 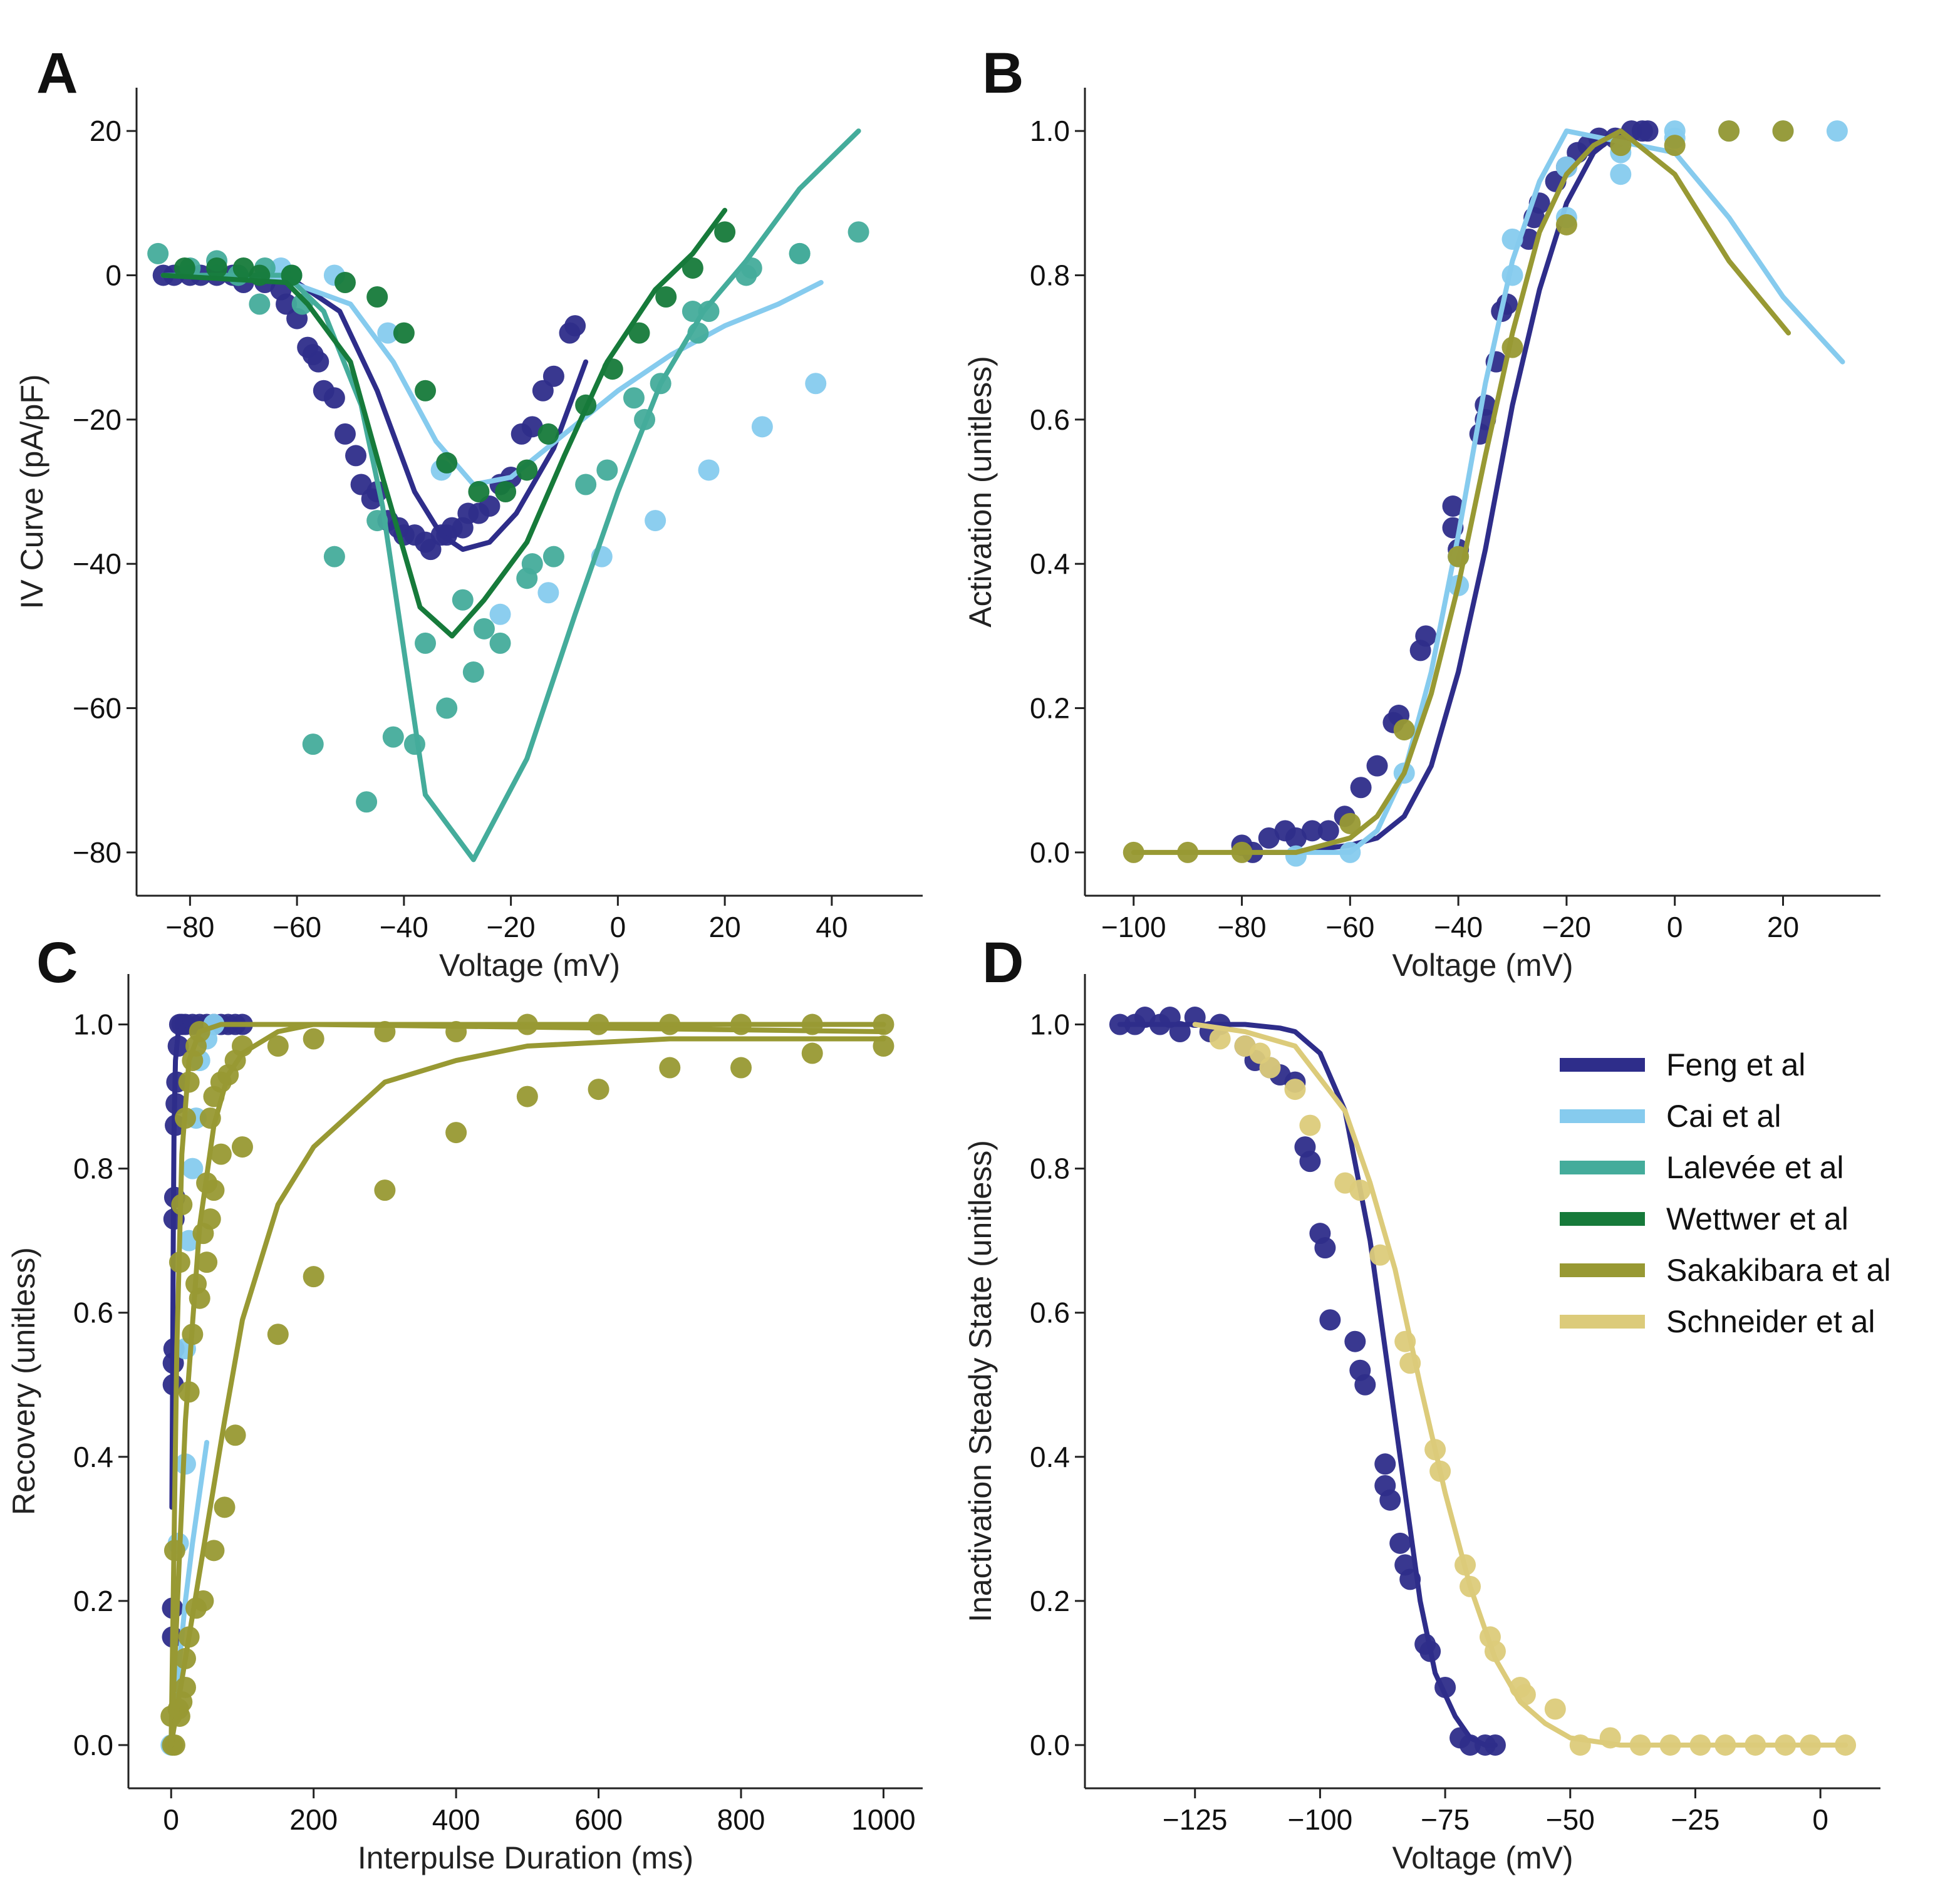 I want to click on series-wettwer-et-al, so click(x=448, y=423).